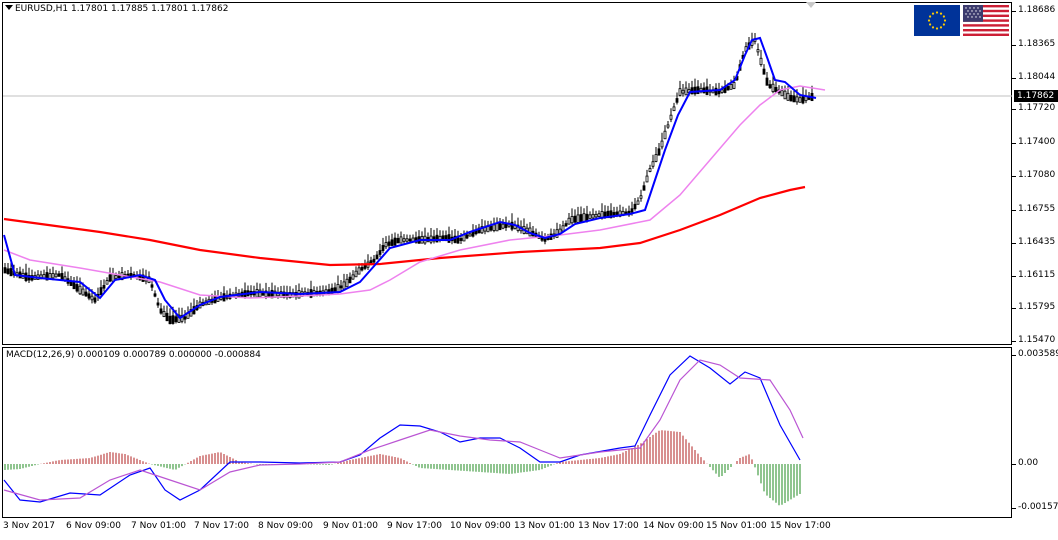 This screenshot has height=540, width=1058. Describe the element at coordinates (1034, 507) in the screenshot. I see `macd-tick: -0.001579` at that location.